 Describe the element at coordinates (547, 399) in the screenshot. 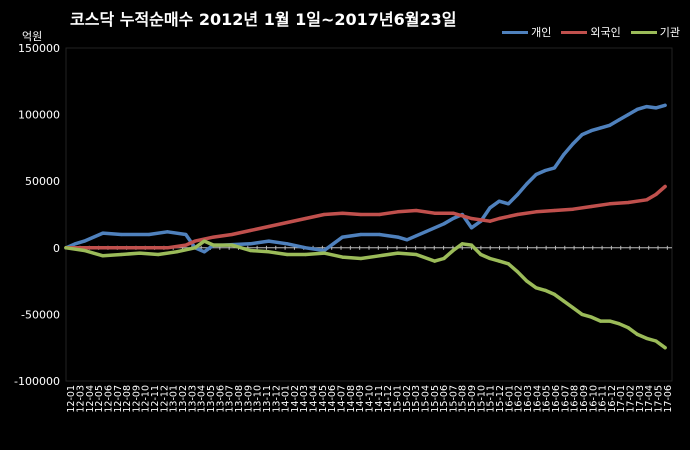

I see `x-tick-label: 16-05` at that location.